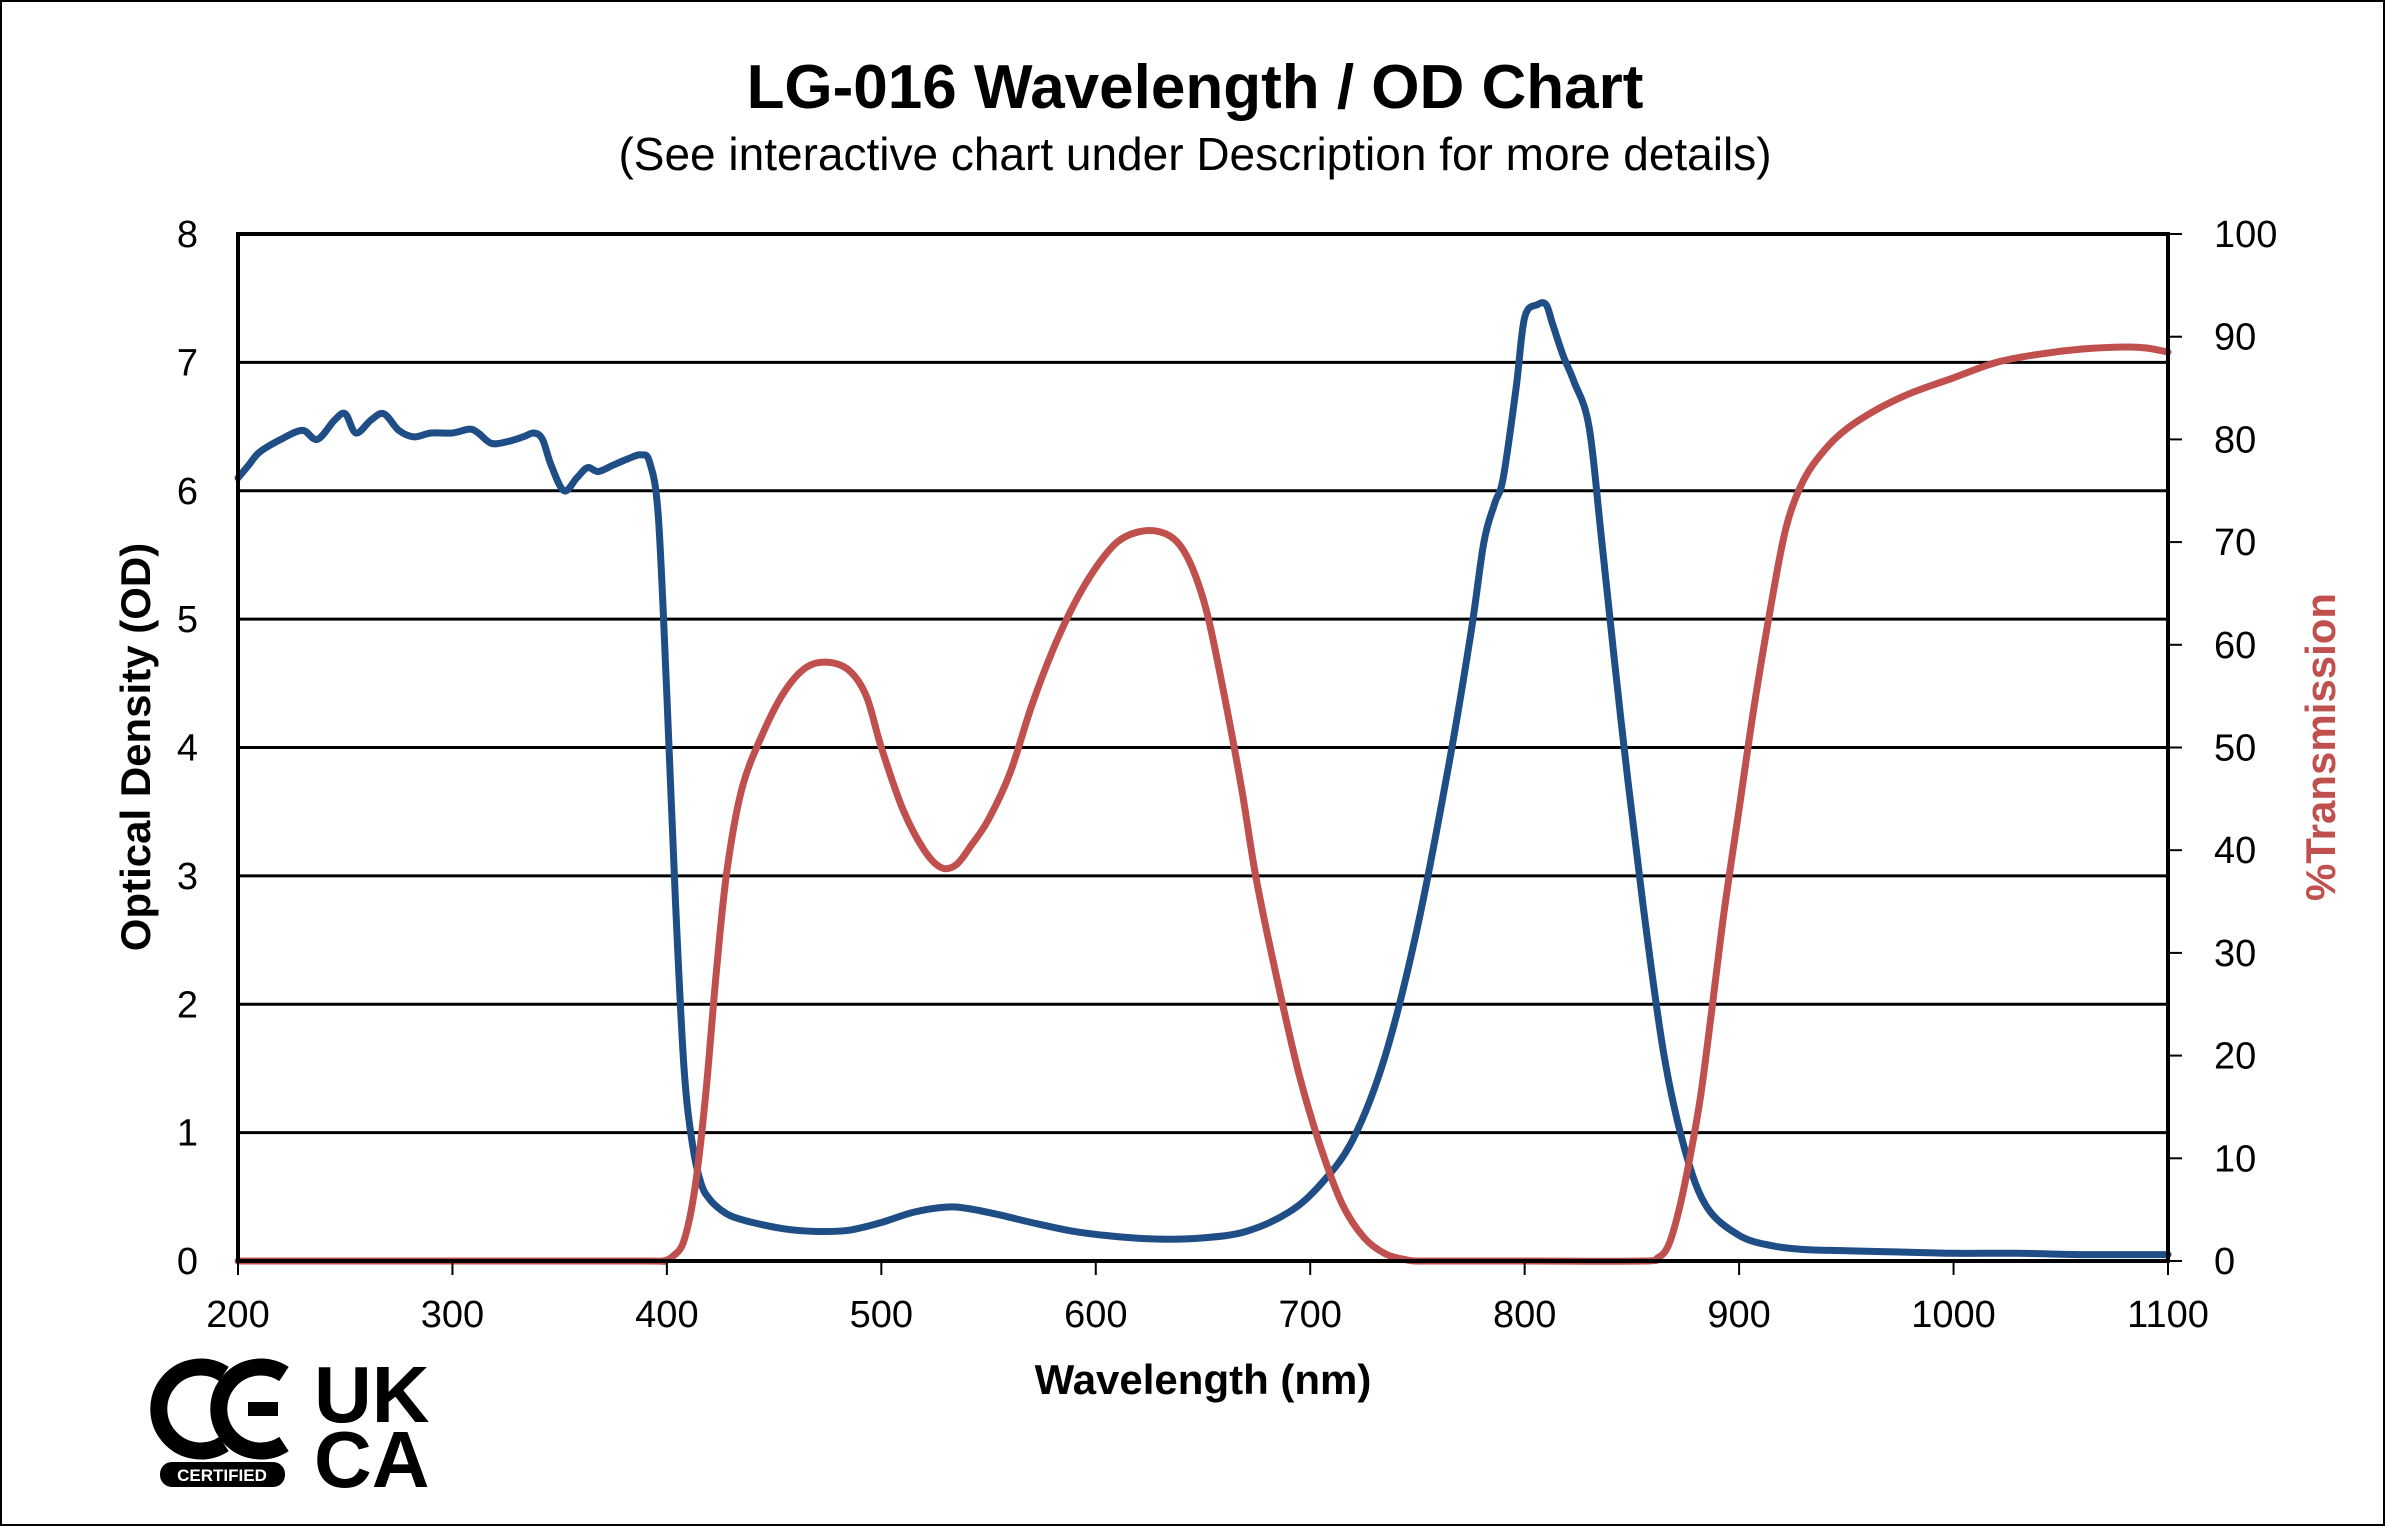  Describe the element at coordinates (1524, 1315) in the screenshot. I see `x-tick-label: 800` at that location.